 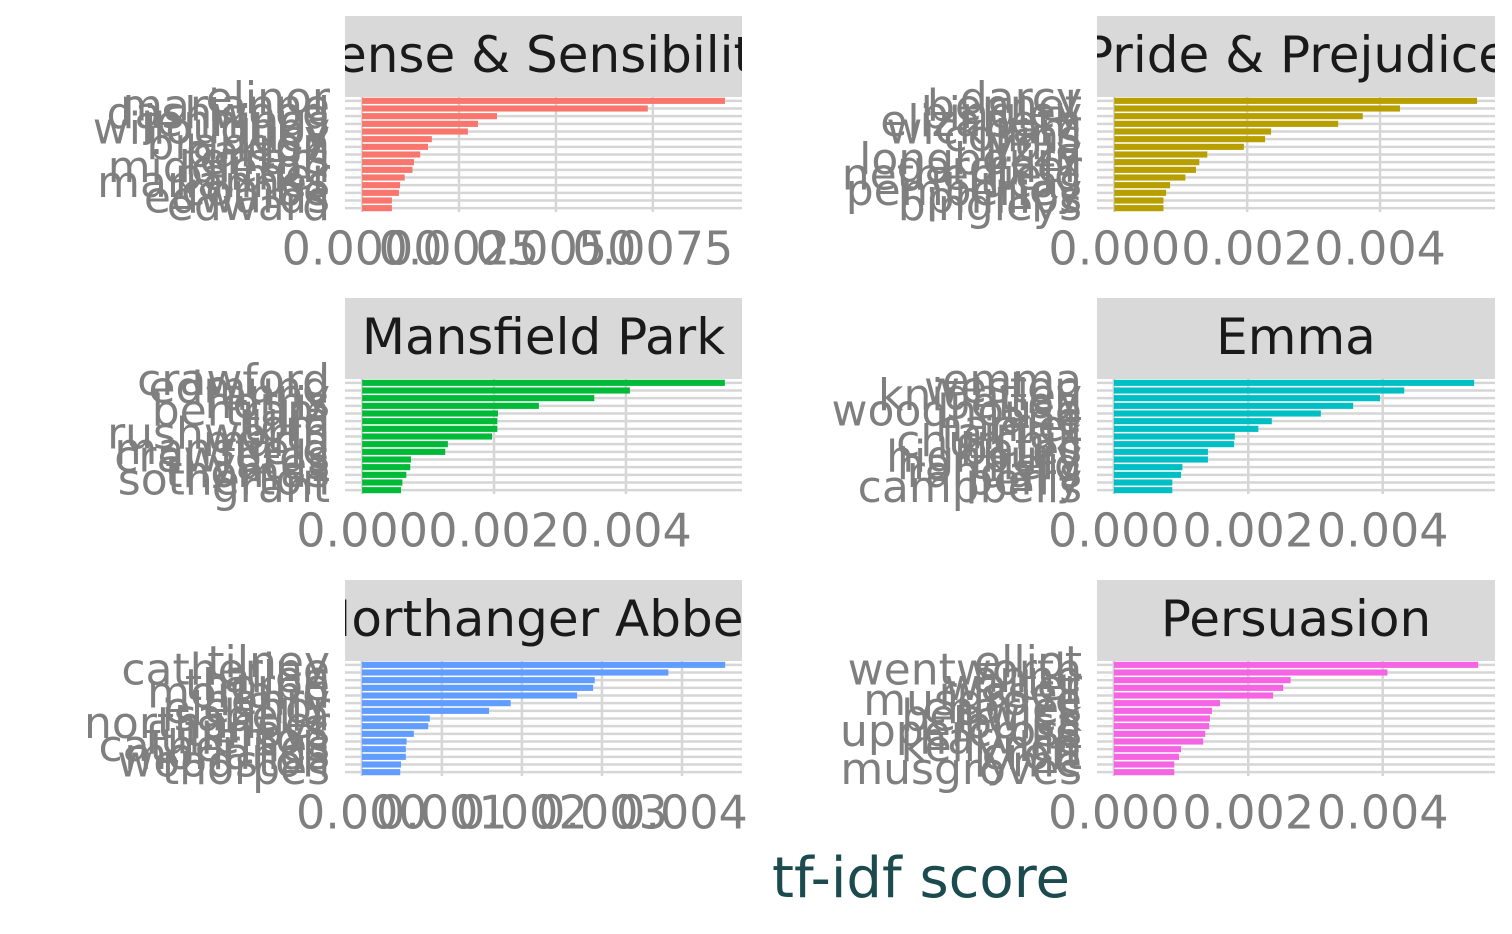 I want to click on y-tick-label: knightley, so click(x=980, y=395).